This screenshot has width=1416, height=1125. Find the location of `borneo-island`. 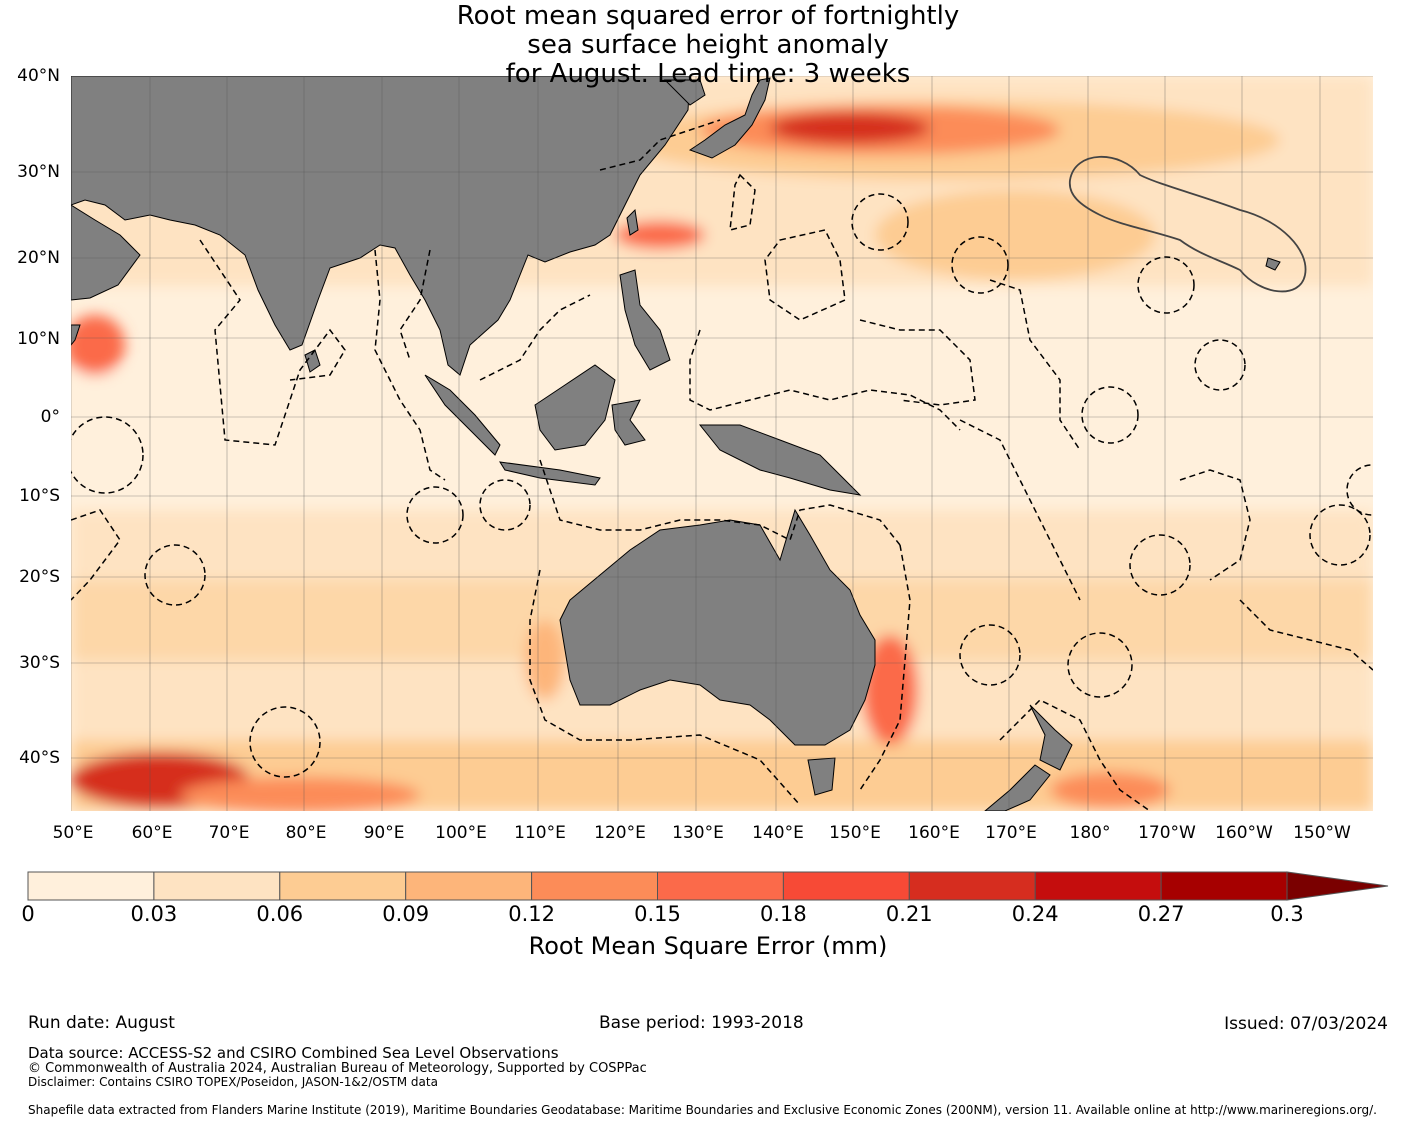

borneo-island is located at coordinates (575, 407).